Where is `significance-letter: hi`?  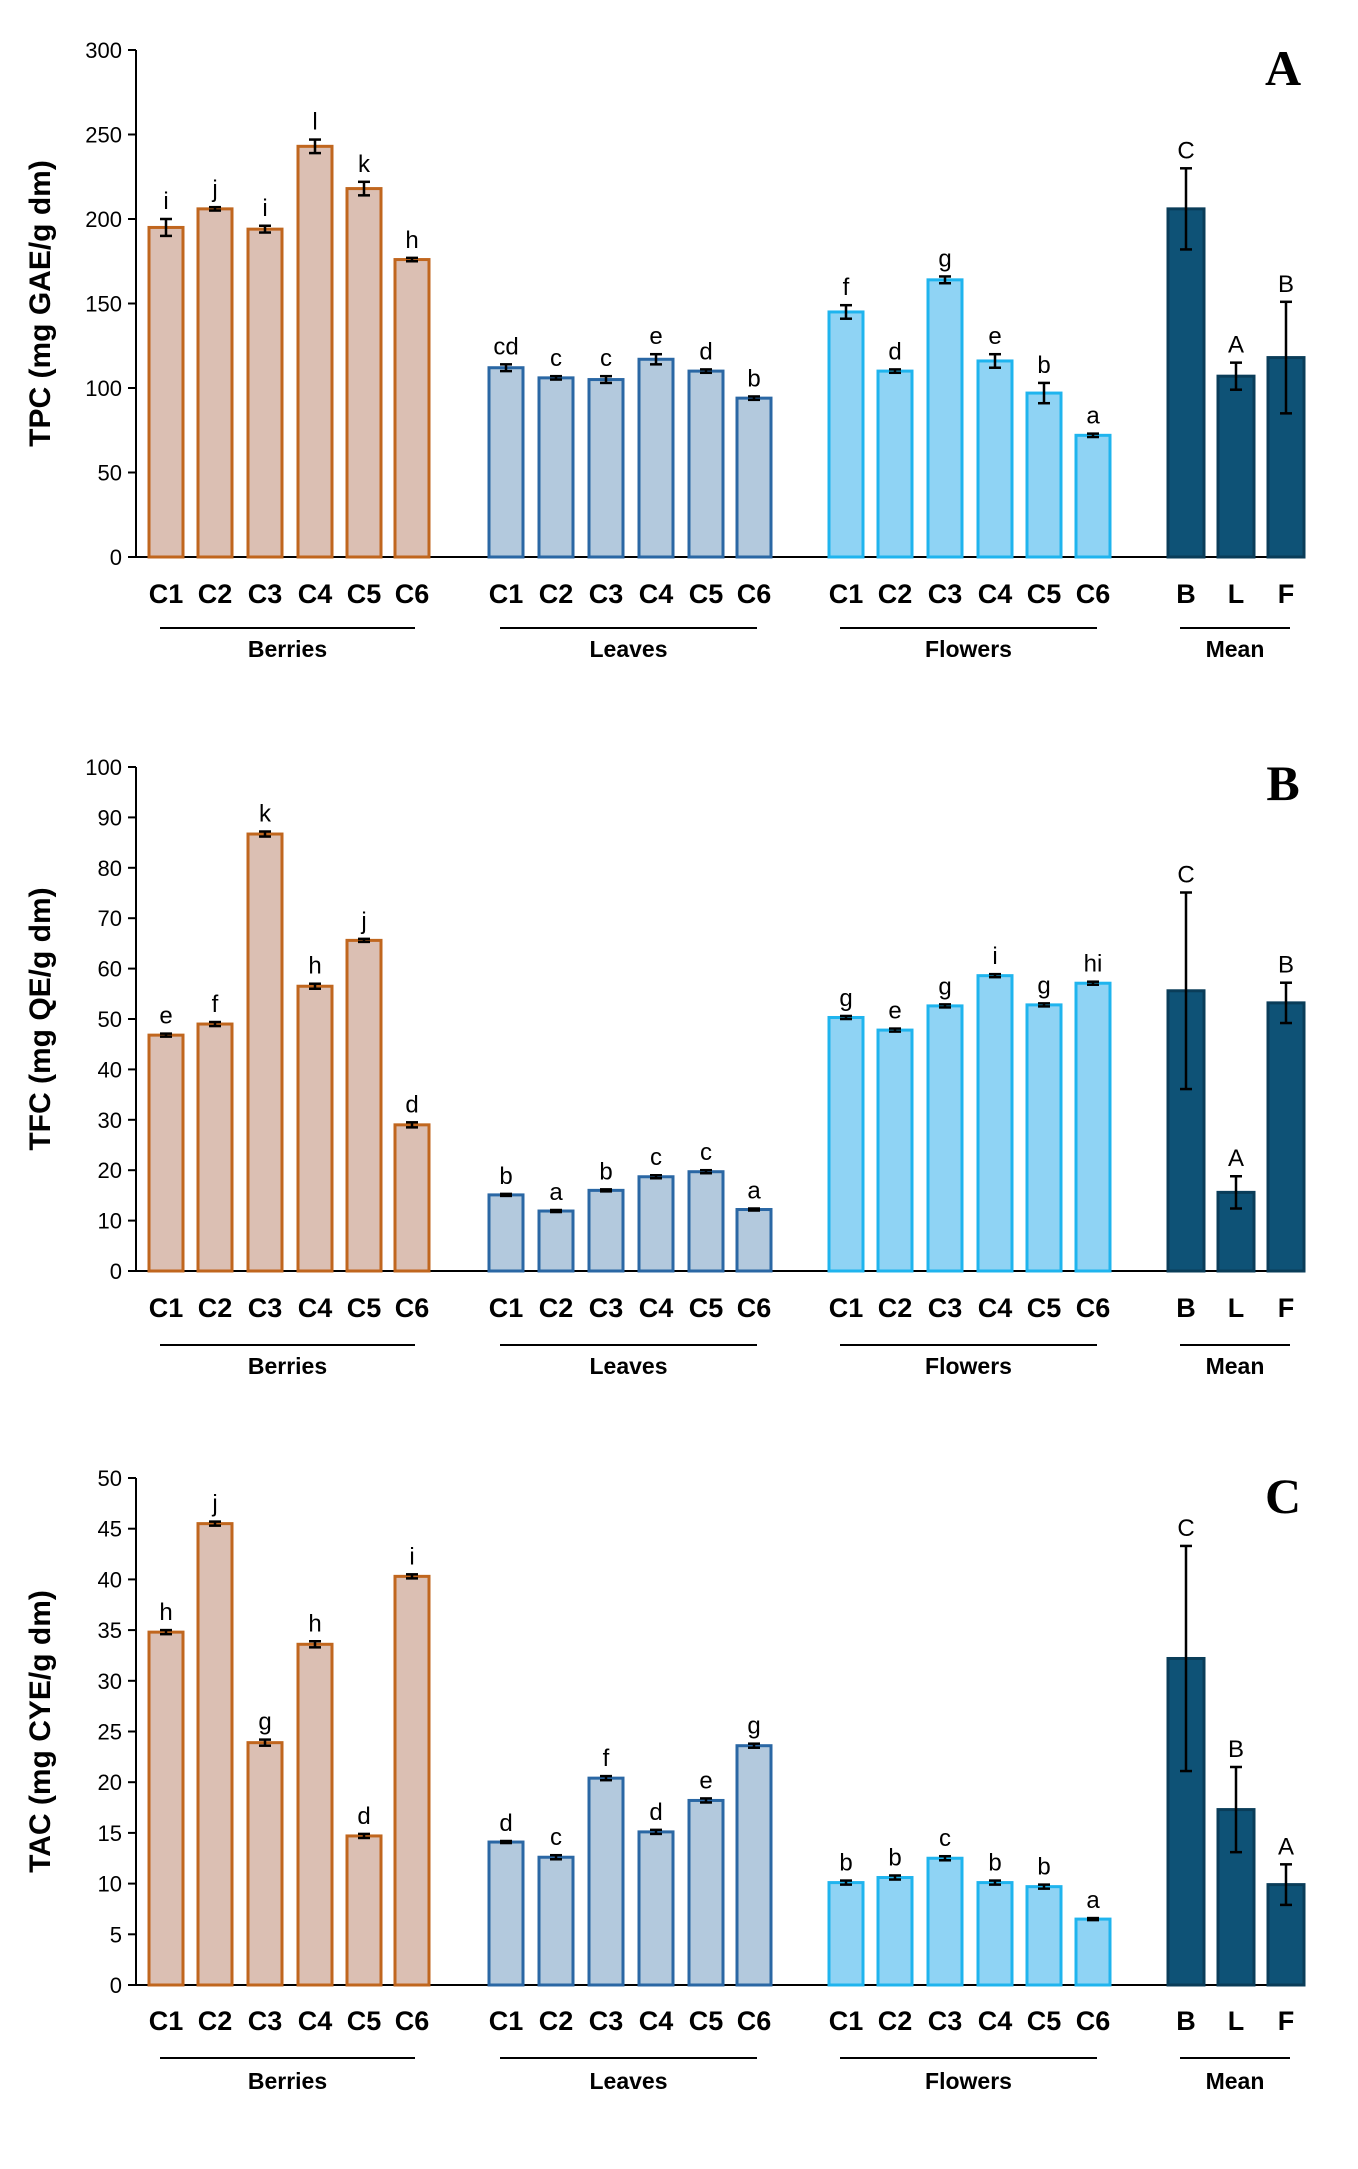 significance-letter: hi is located at coordinates (1093, 964).